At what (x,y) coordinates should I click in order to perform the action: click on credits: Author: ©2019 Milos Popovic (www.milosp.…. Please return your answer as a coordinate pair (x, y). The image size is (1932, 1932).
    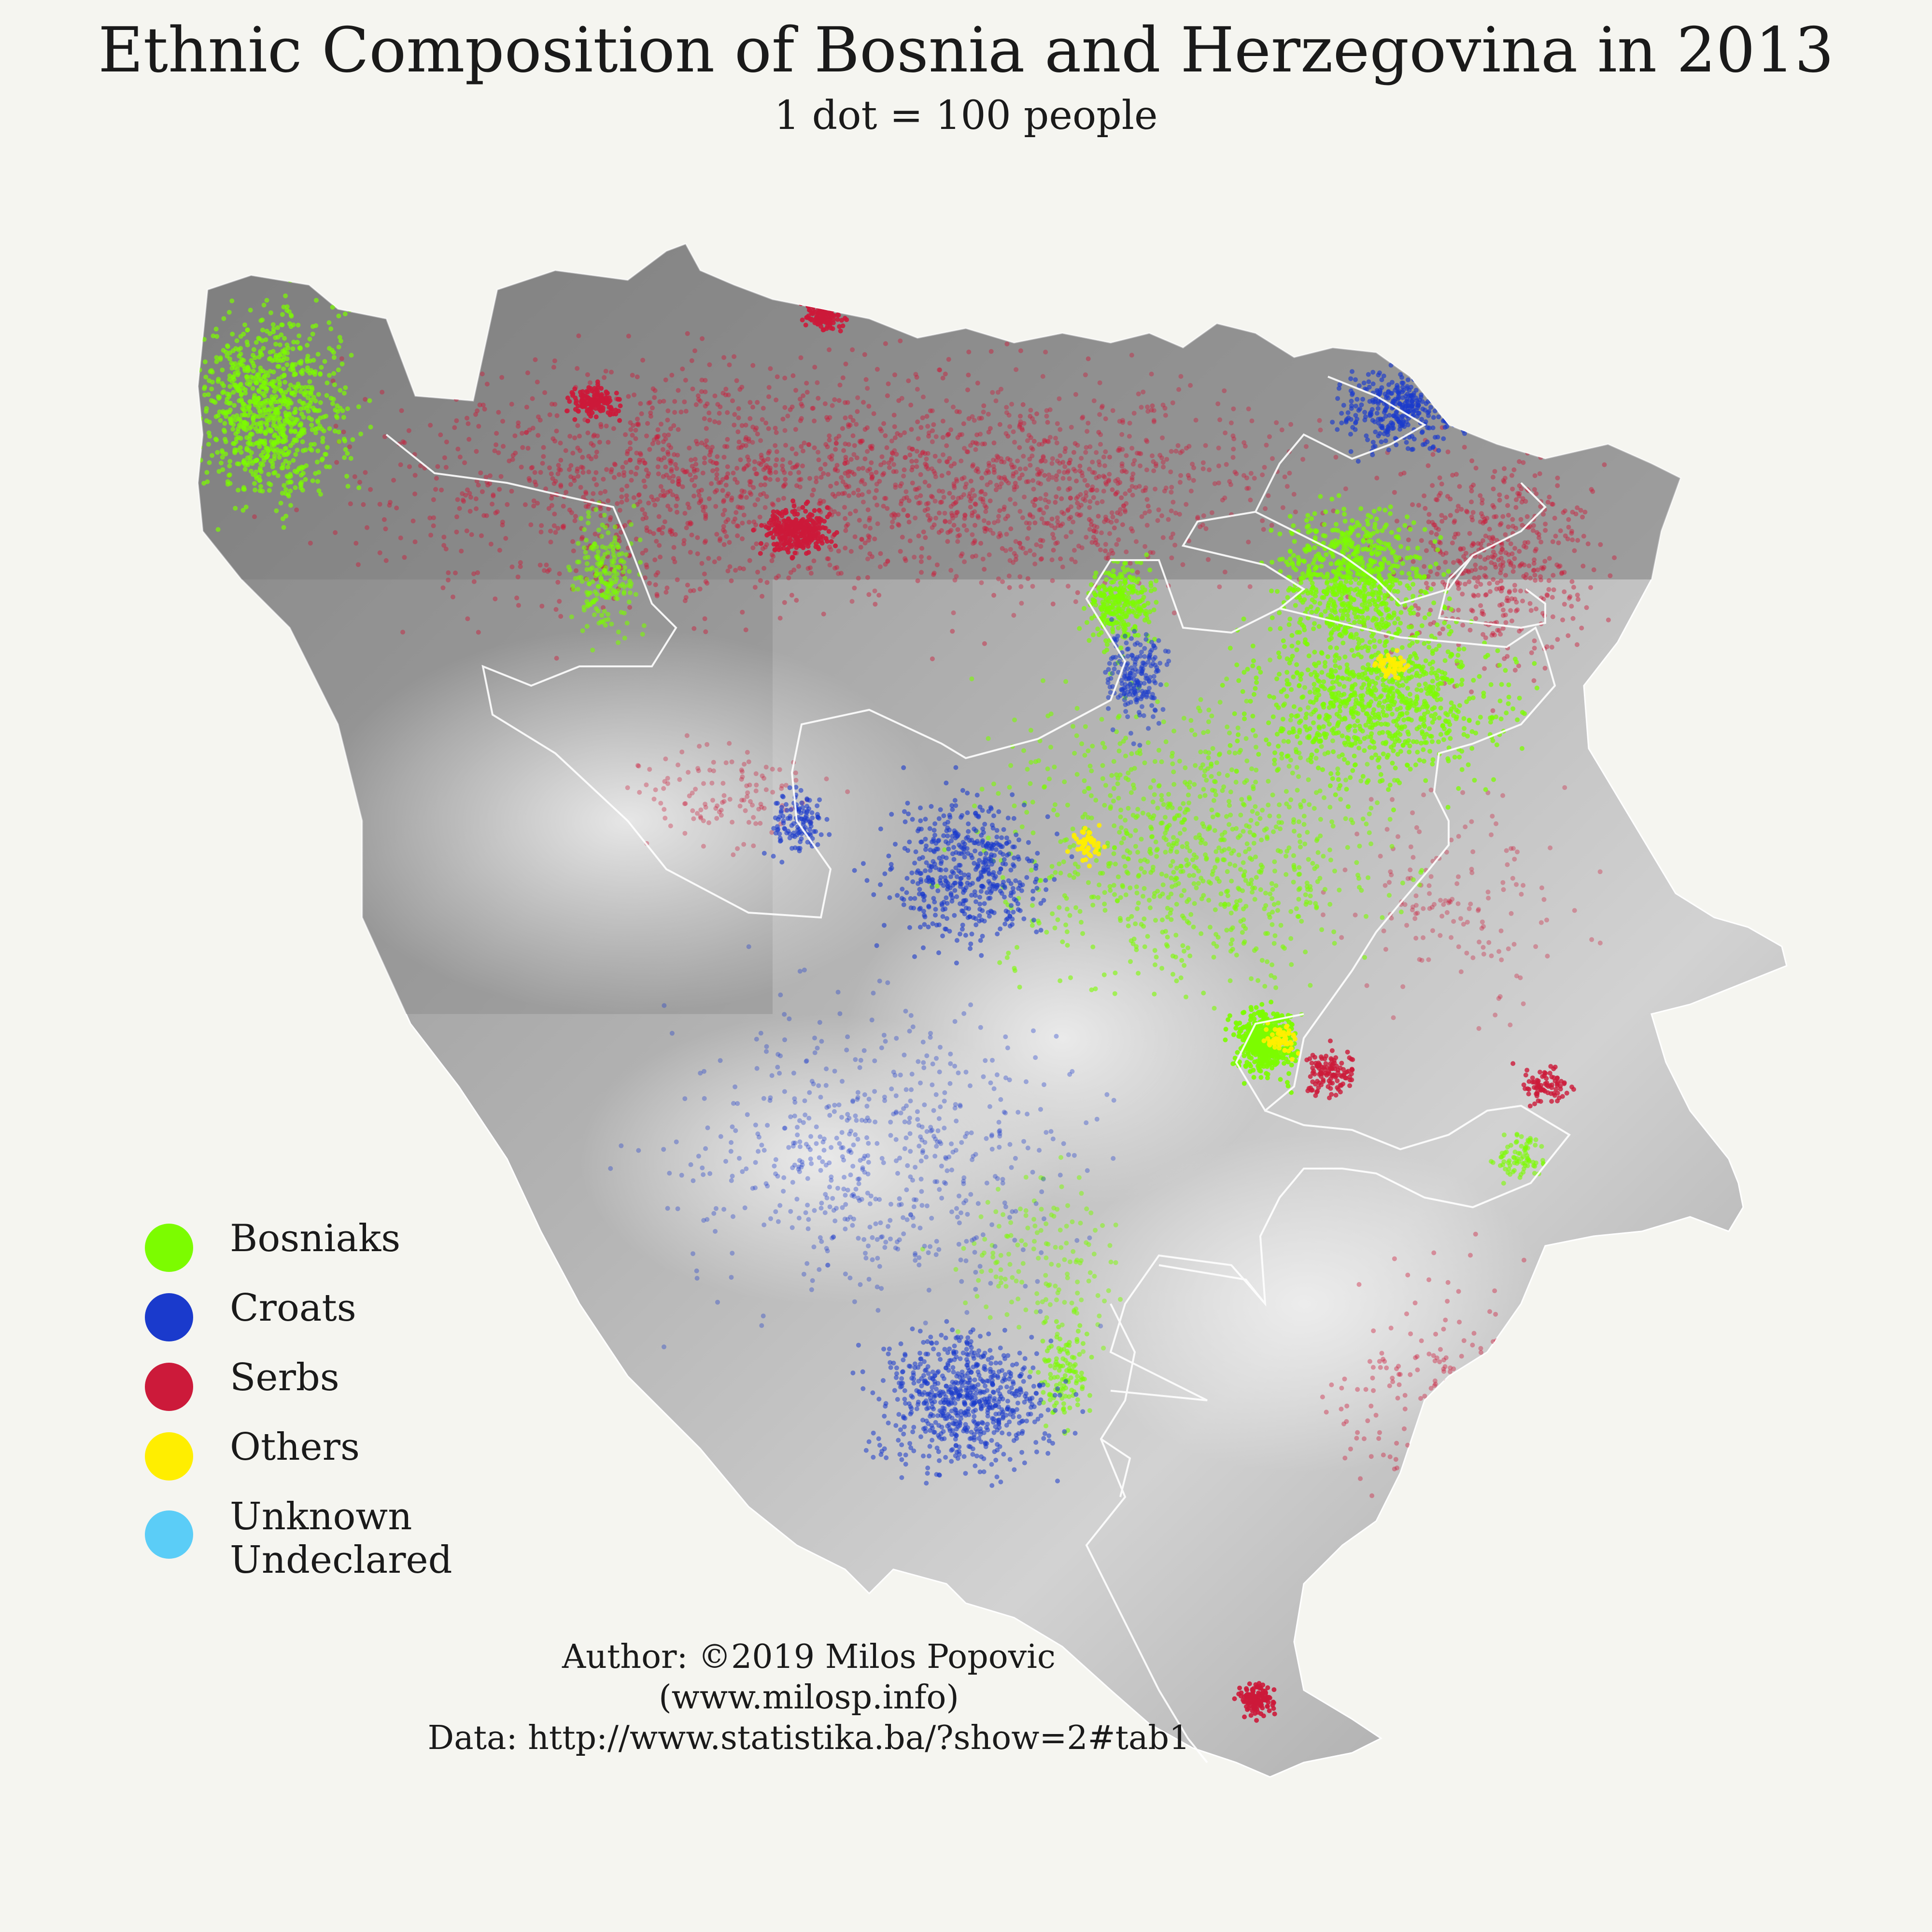
    Looking at the image, I should click on (809, 1698).